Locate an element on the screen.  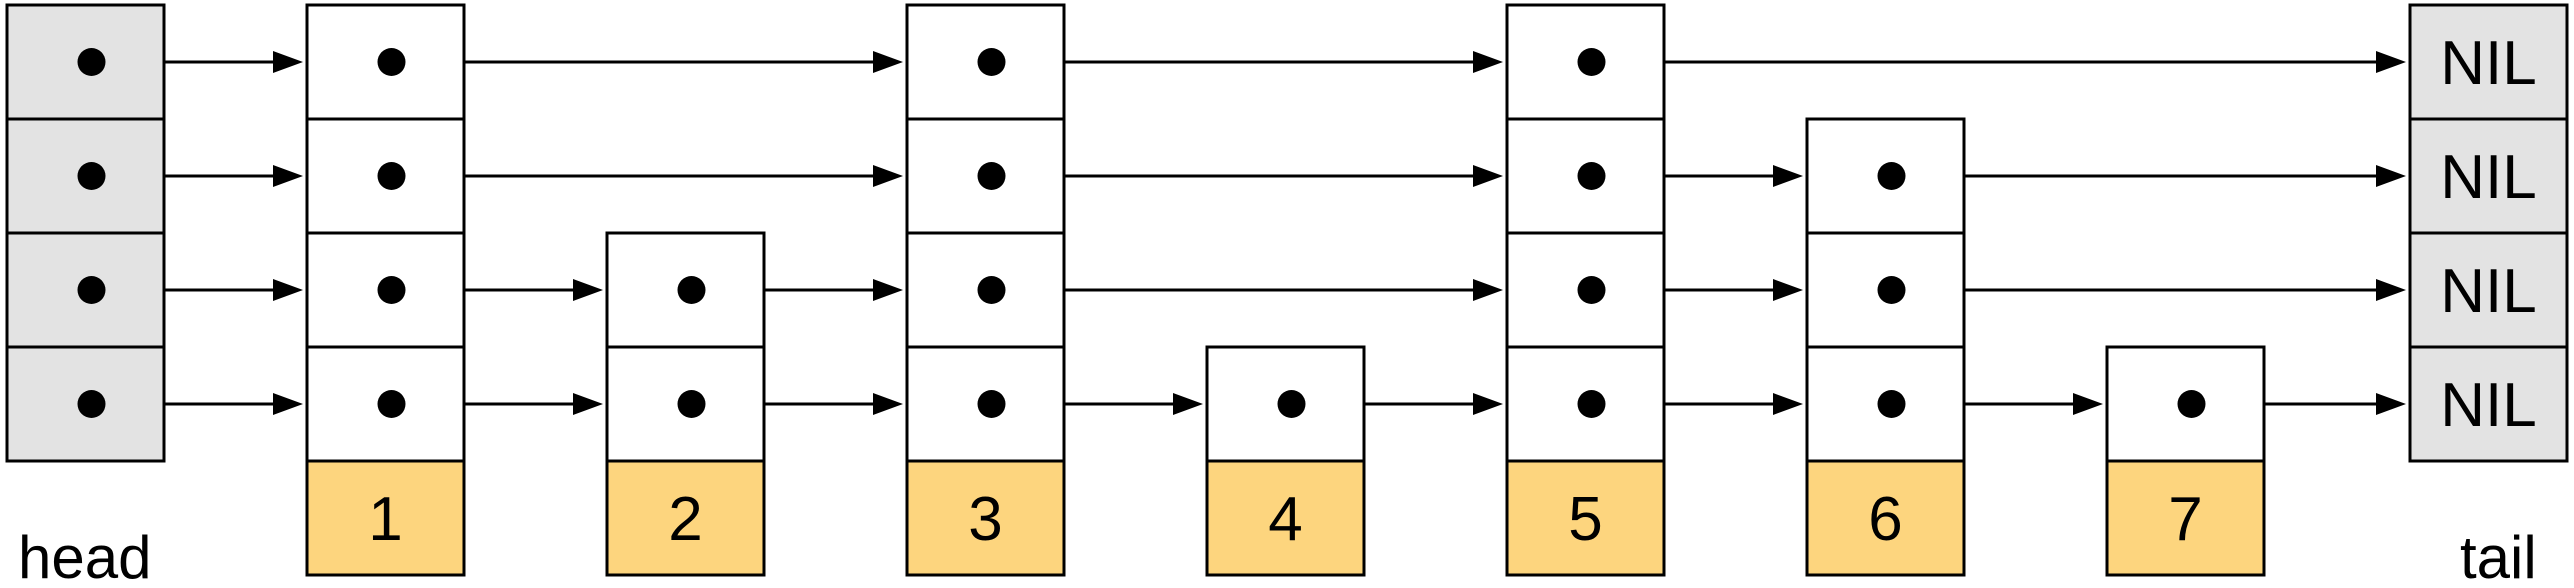
node-key-label: 7 is located at coordinates (2185, 519).